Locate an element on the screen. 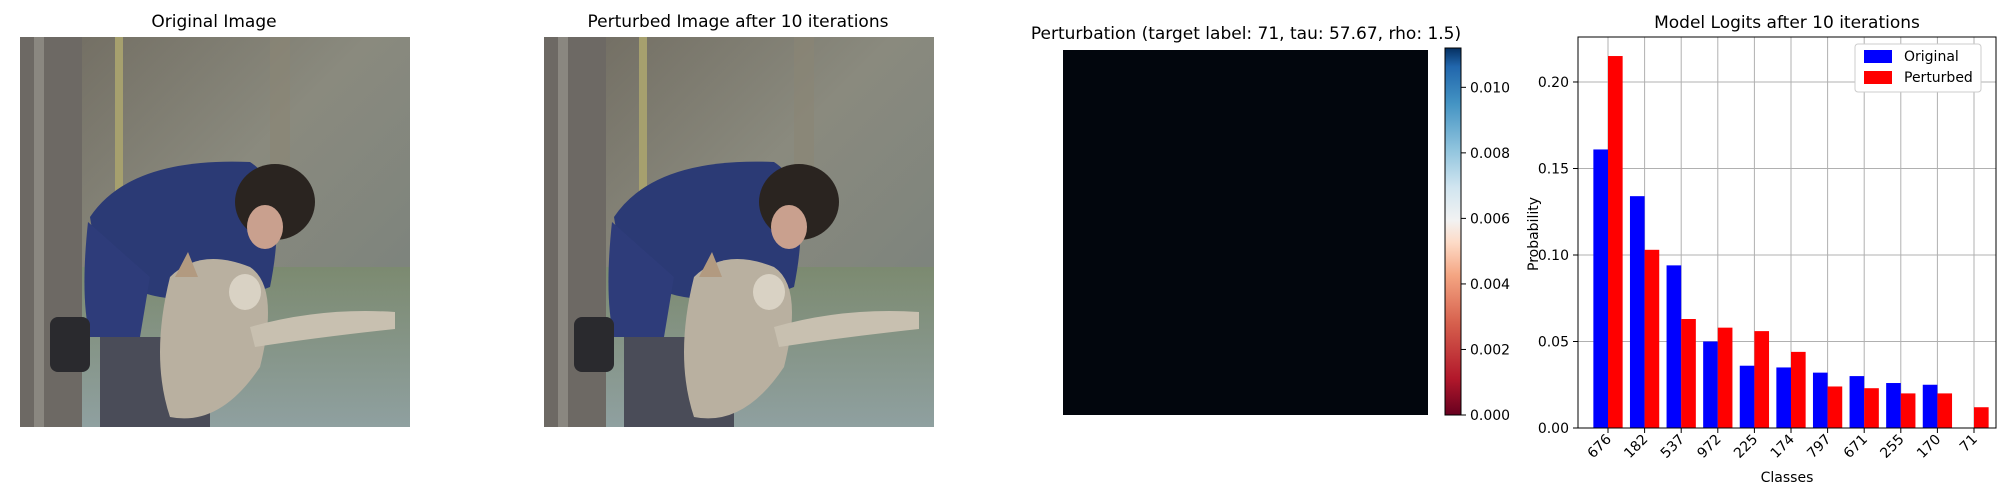 Image resolution: width=2000 pixels, height=500 pixels. x-tick-label: 225 is located at coordinates (1746, 447).